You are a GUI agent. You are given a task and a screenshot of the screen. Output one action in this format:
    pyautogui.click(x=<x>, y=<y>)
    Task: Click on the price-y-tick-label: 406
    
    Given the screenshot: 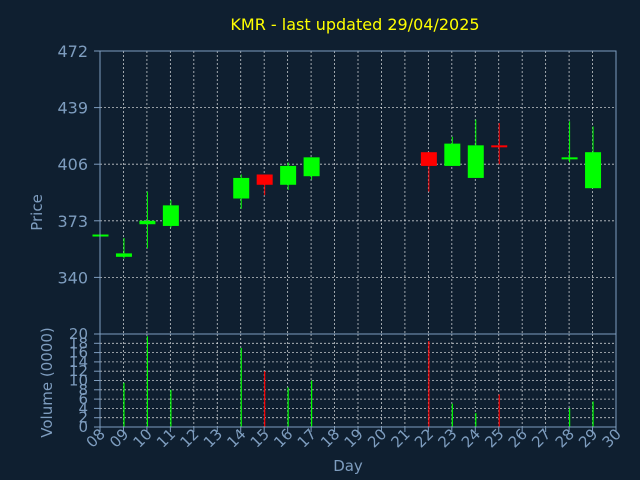 What is the action you would take?
    pyautogui.click(x=72, y=164)
    